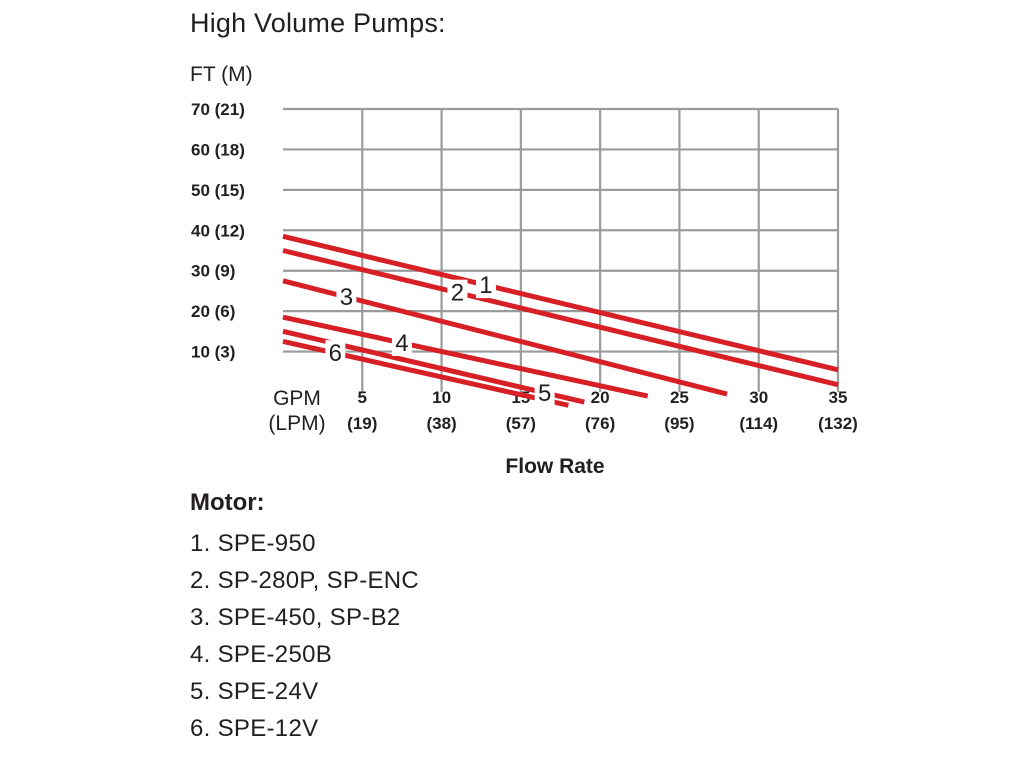 Image resolution: width=1024 pixels, height=768 pixels. What do you see at coordinates (305, 580) in the screenshot?
I see `legend-item-2: 2. SP-280P, SP-ENC` at bounding box center [305, 580].